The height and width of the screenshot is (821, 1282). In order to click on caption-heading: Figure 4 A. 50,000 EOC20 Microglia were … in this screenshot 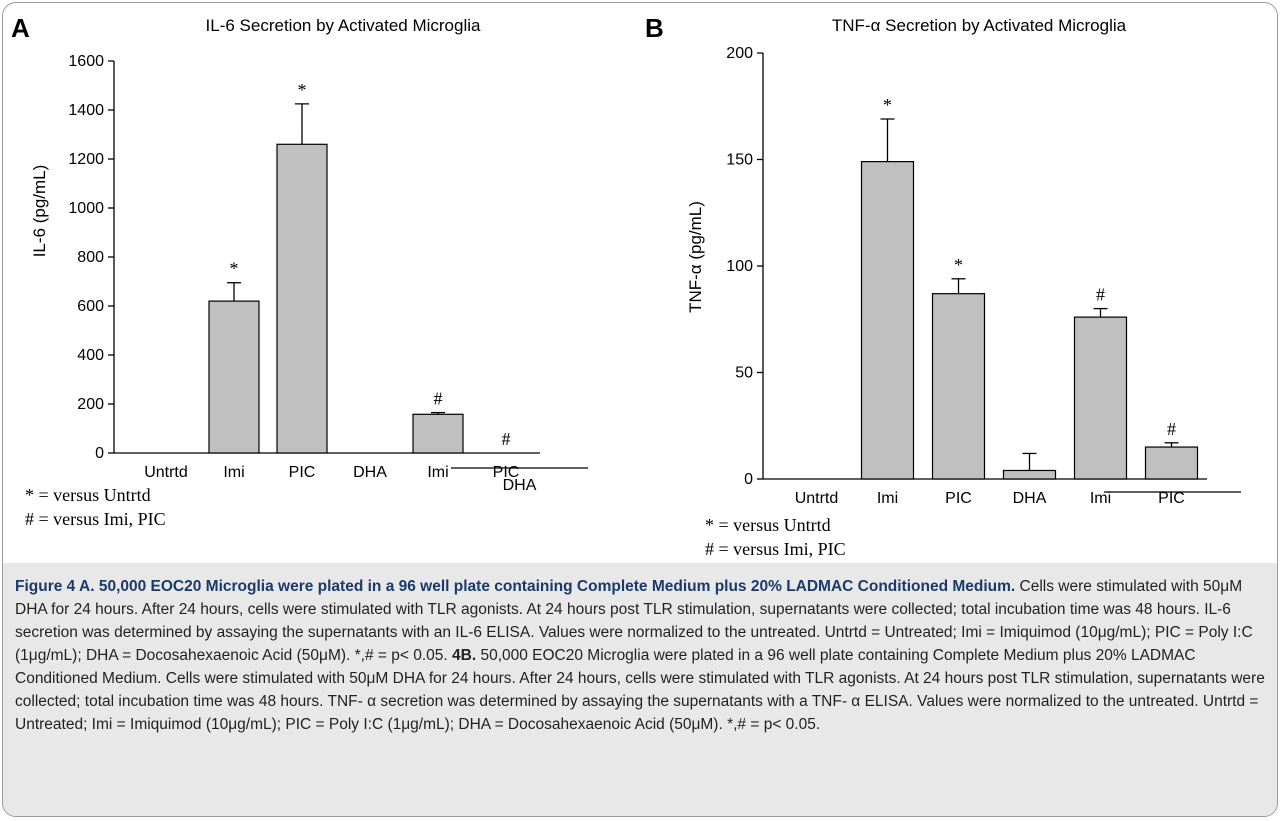, I will do `click(515, 586)`.